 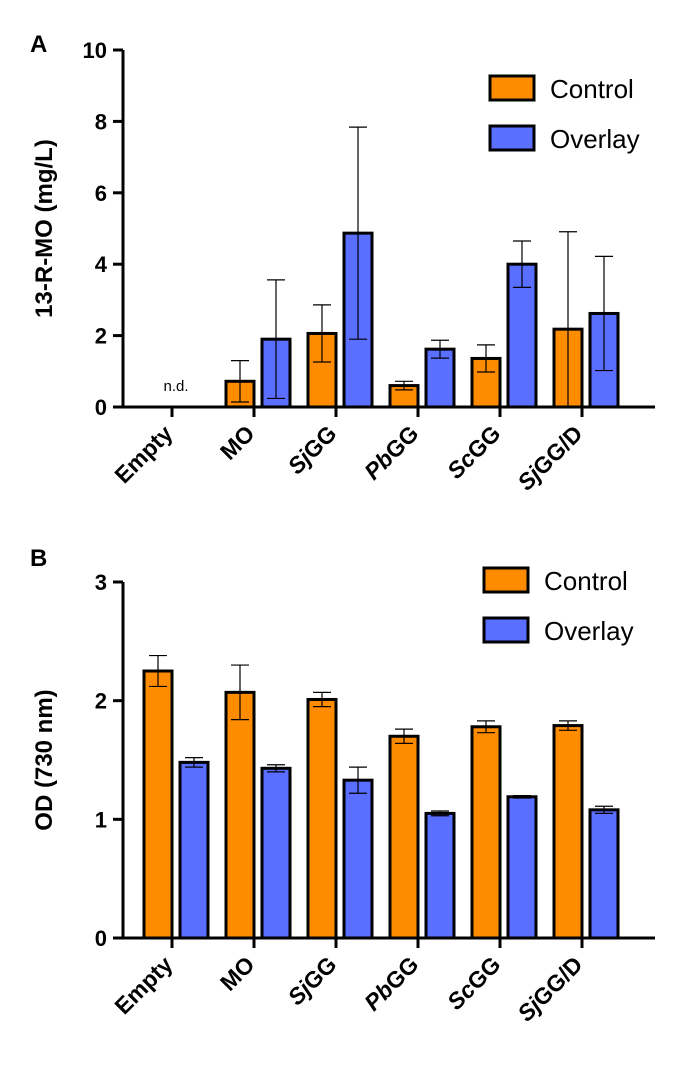 I want to click on y-axis-label: OD (730 nm), so click(x=44, y=759).